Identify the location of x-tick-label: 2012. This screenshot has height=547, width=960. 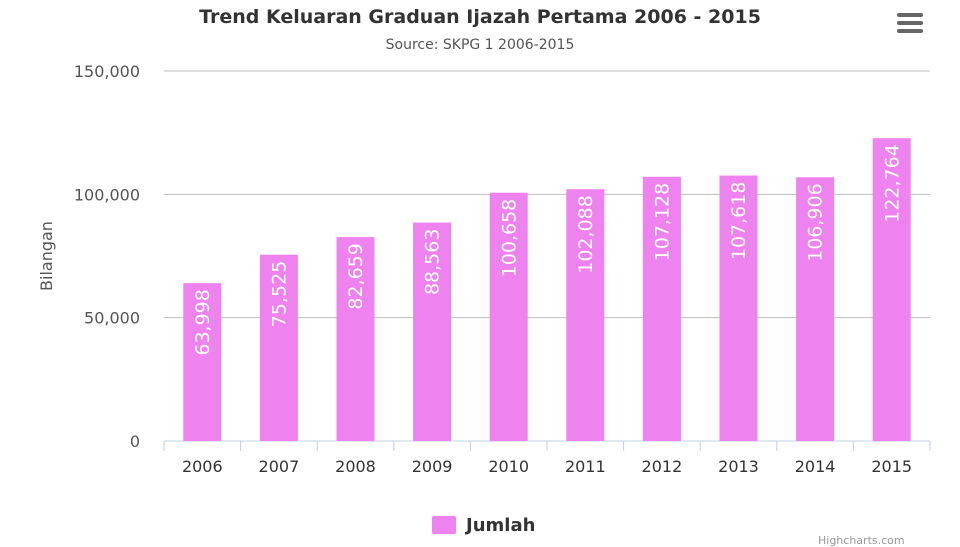
(662, 466).